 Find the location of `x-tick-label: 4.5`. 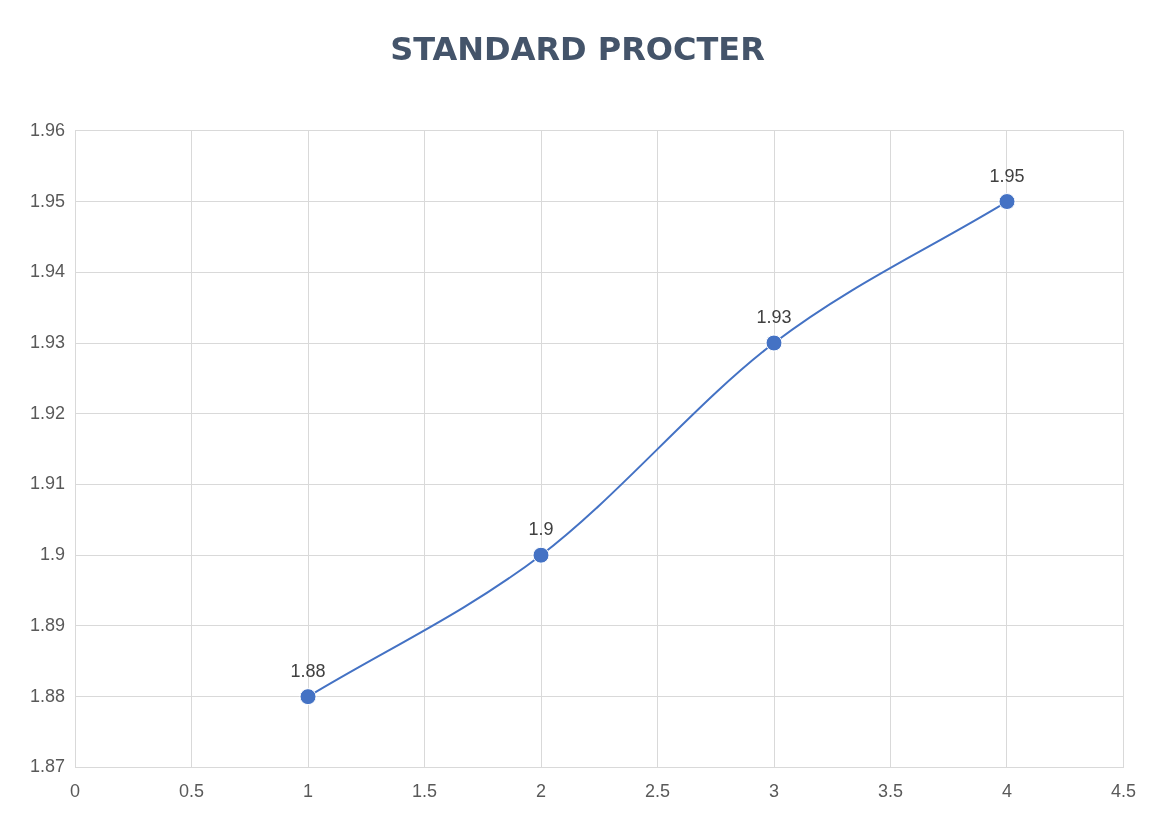

x-tick-label: 4.5 is located at coordinates (1123, 791).